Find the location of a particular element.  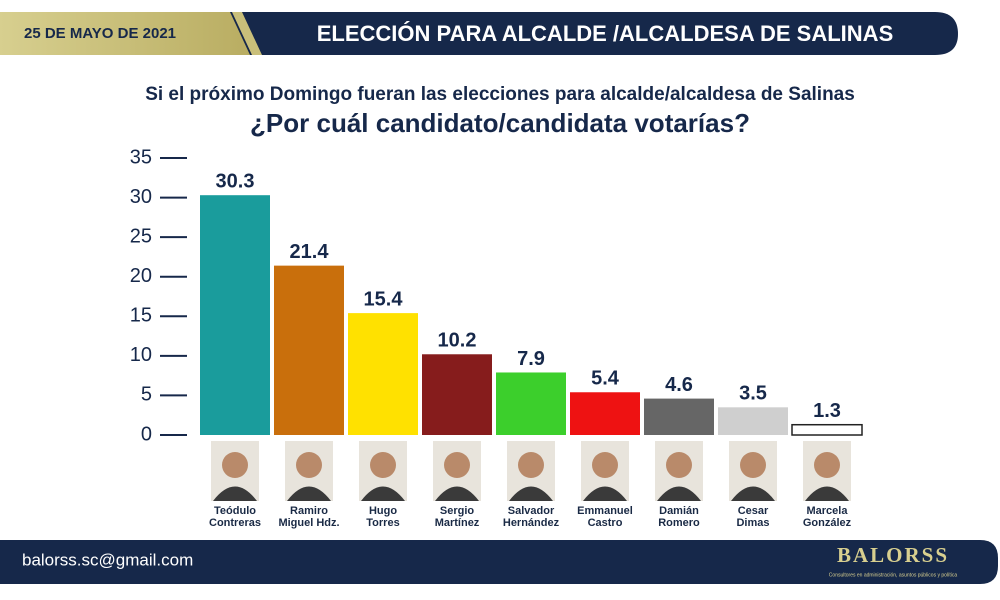

value-label: 5.4 is located at coordinates (605, 379).